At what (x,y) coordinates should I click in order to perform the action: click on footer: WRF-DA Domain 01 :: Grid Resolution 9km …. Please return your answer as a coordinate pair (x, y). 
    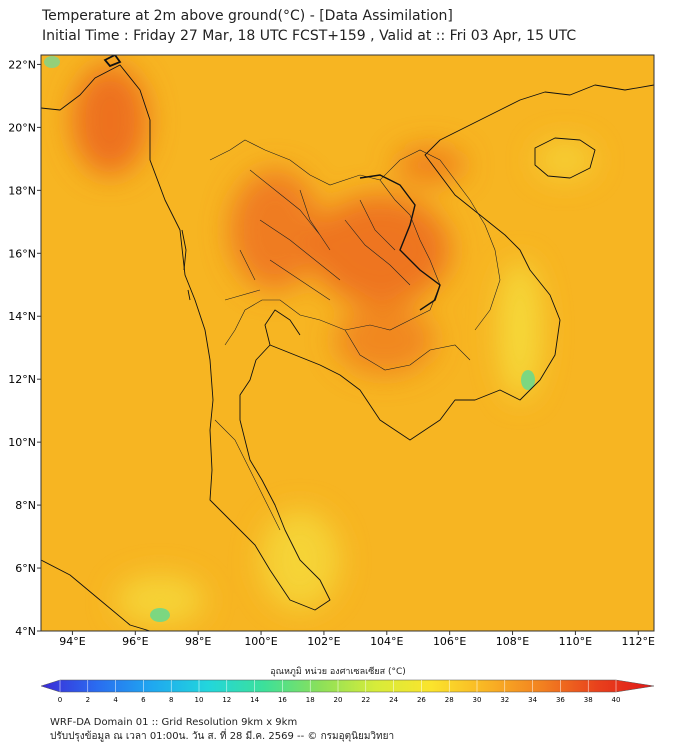
    Looking at the image, I should click on (222, 730).